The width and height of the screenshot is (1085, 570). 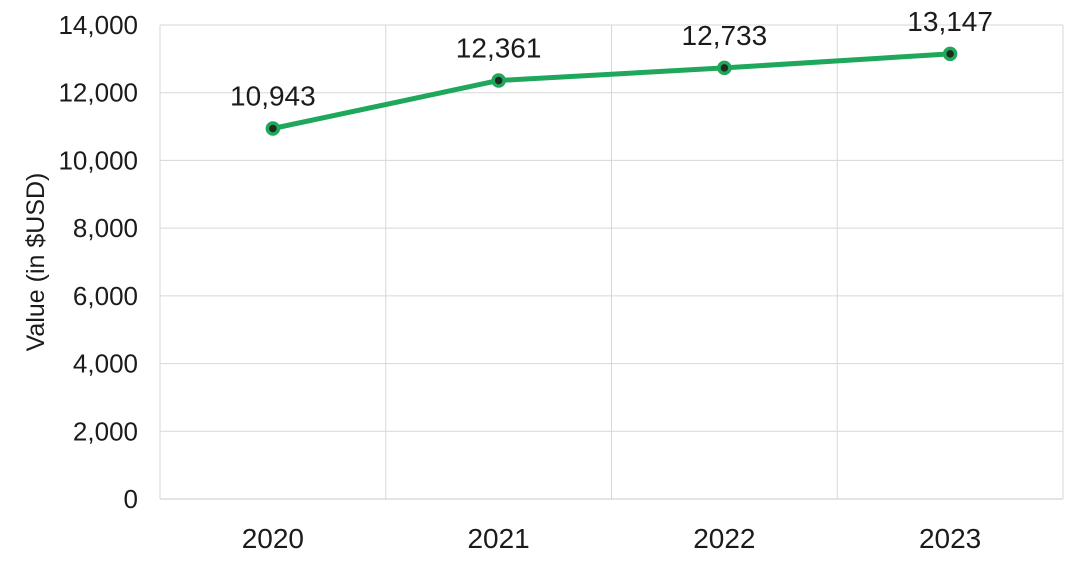 What do you see at coordinates (105, 296) in the screenshot?
I see `y-tick-label: 6,000` at bounding box center [105, 296].